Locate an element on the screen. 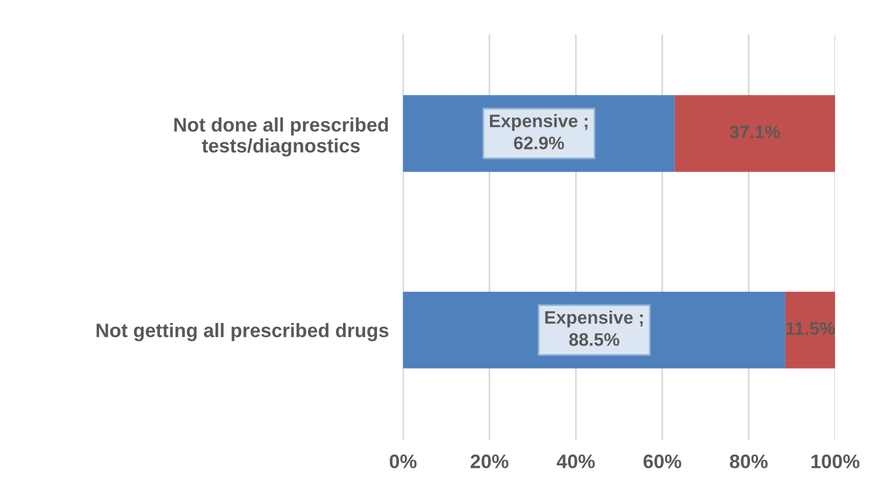  data-label: 11.5% is located at coordinates (810, 328).